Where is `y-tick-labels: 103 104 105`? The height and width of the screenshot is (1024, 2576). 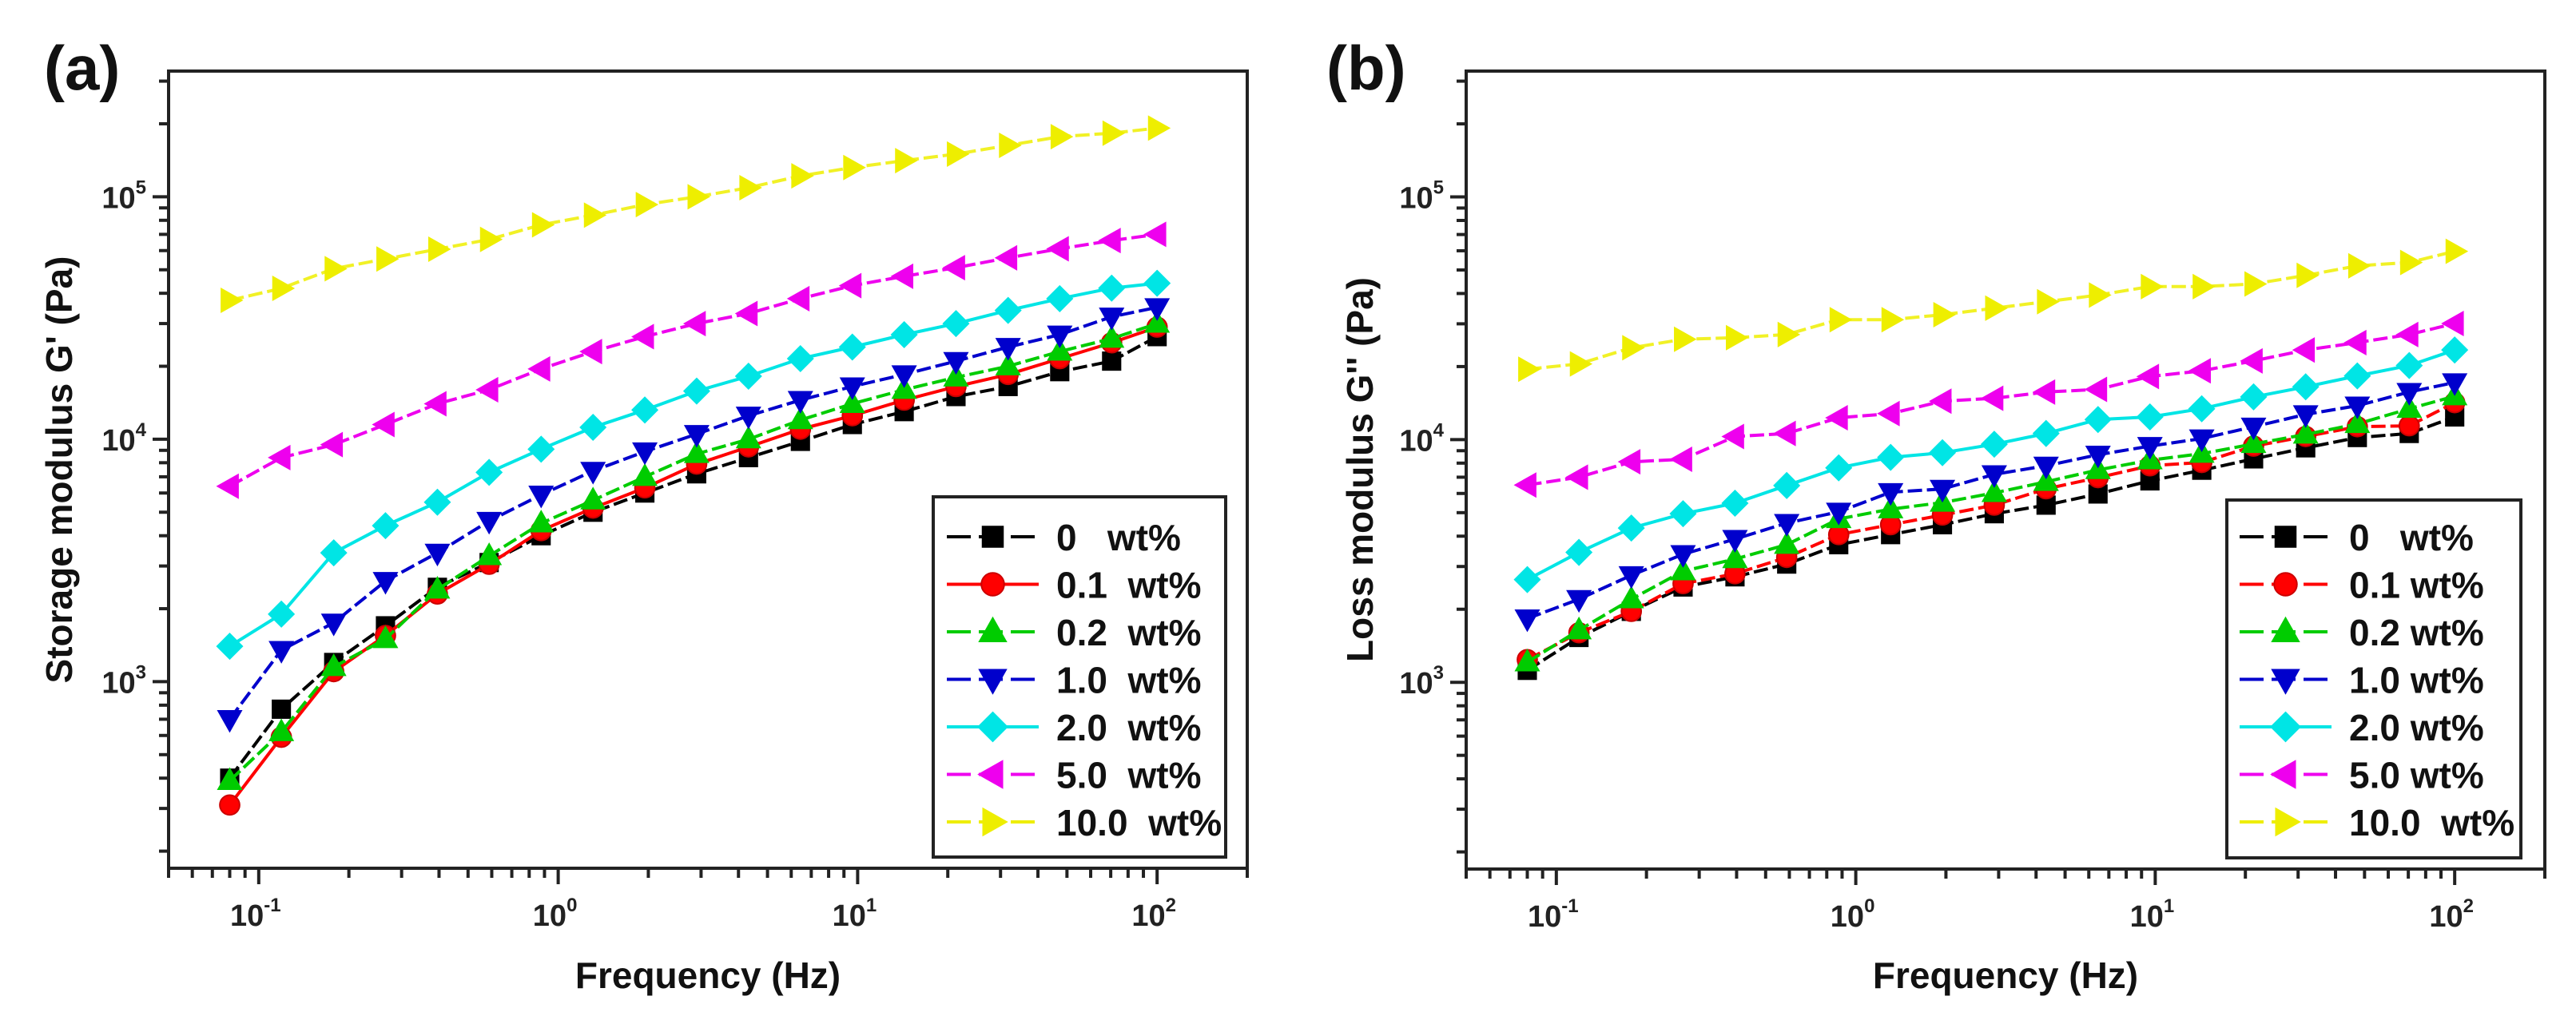
y-tick-labels: 103 104 105 is located at coordinates (123, 438).